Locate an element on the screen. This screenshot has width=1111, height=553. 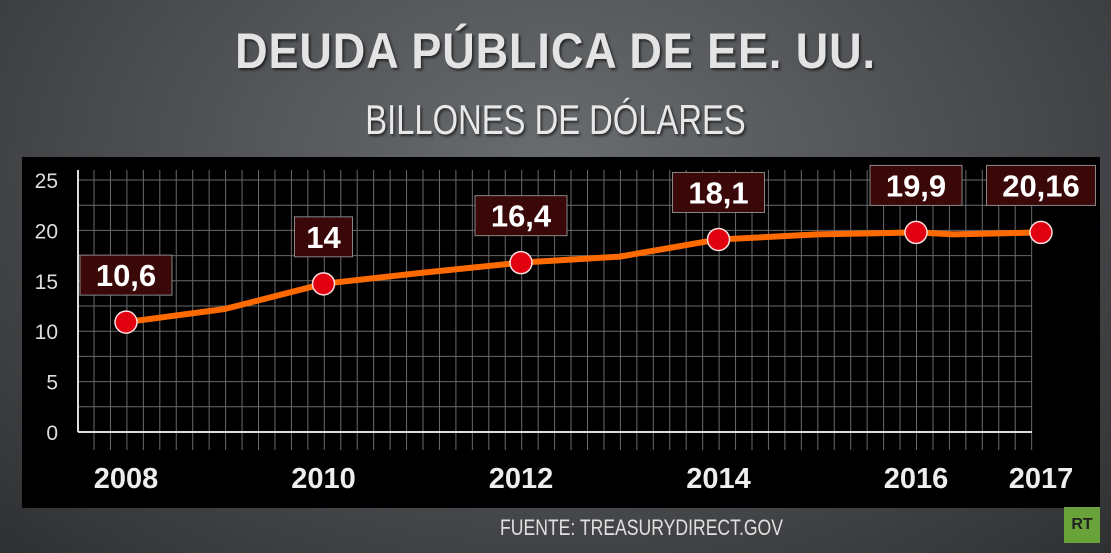
x-tick-label: 2012 is located at coordinates (521, 479).